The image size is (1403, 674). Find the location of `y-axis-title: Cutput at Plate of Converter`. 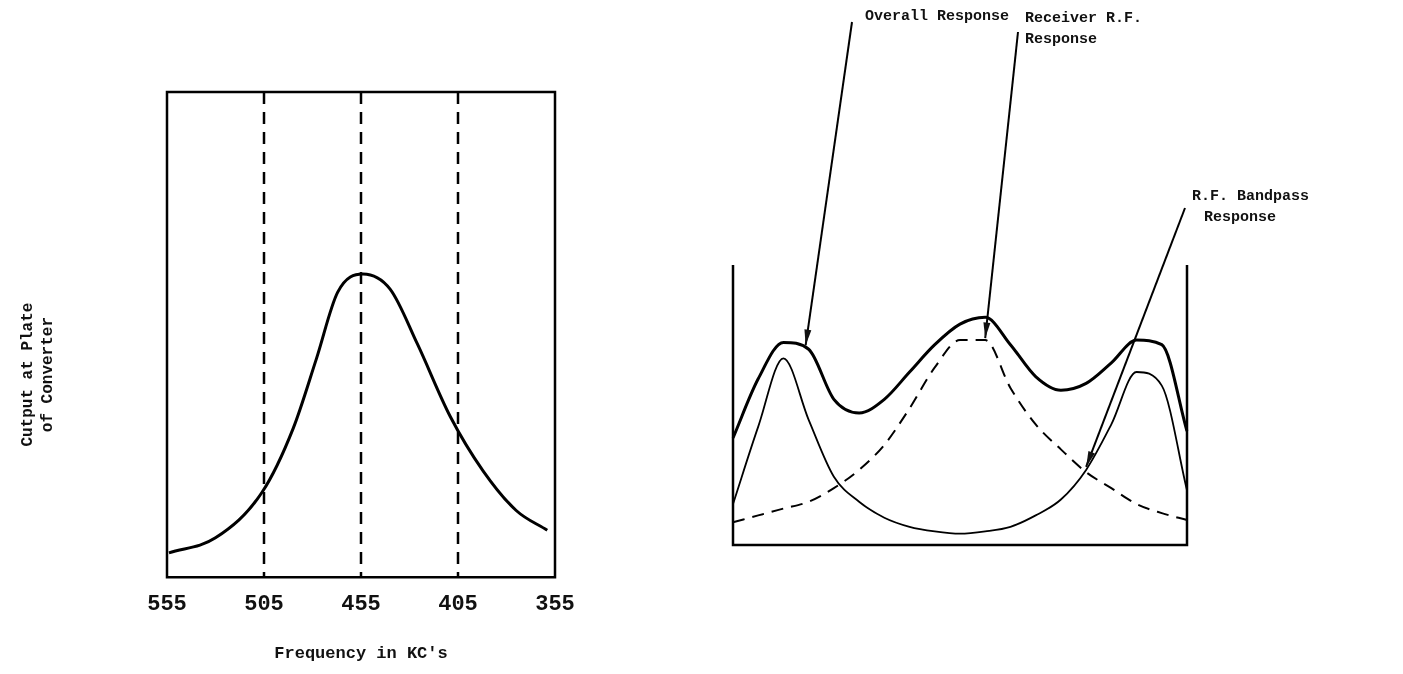

y-axis-title: Cutput at Plate of Converter is located at coordinates (38, 374).